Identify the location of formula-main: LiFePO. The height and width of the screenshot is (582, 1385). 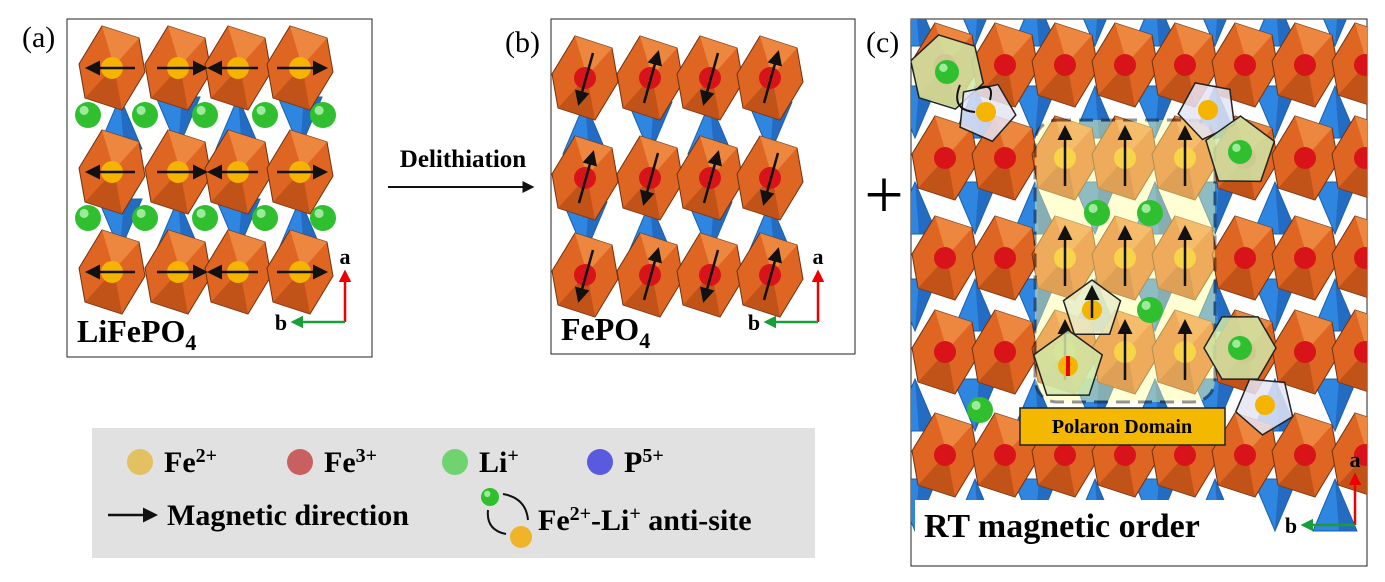
(131, 331).